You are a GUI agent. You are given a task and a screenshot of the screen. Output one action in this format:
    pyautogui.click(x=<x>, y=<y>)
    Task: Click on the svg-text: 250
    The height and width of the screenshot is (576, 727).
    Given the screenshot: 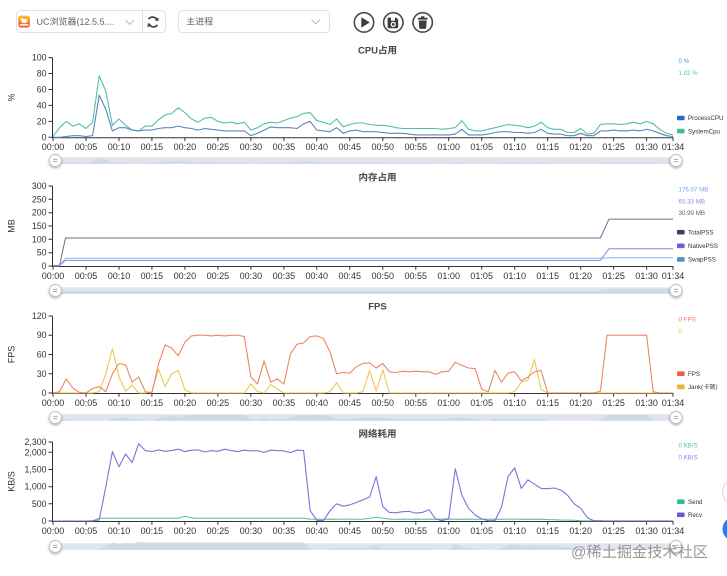 What is the action you would take?
    pyautogui.click(x=39, y=199)
    